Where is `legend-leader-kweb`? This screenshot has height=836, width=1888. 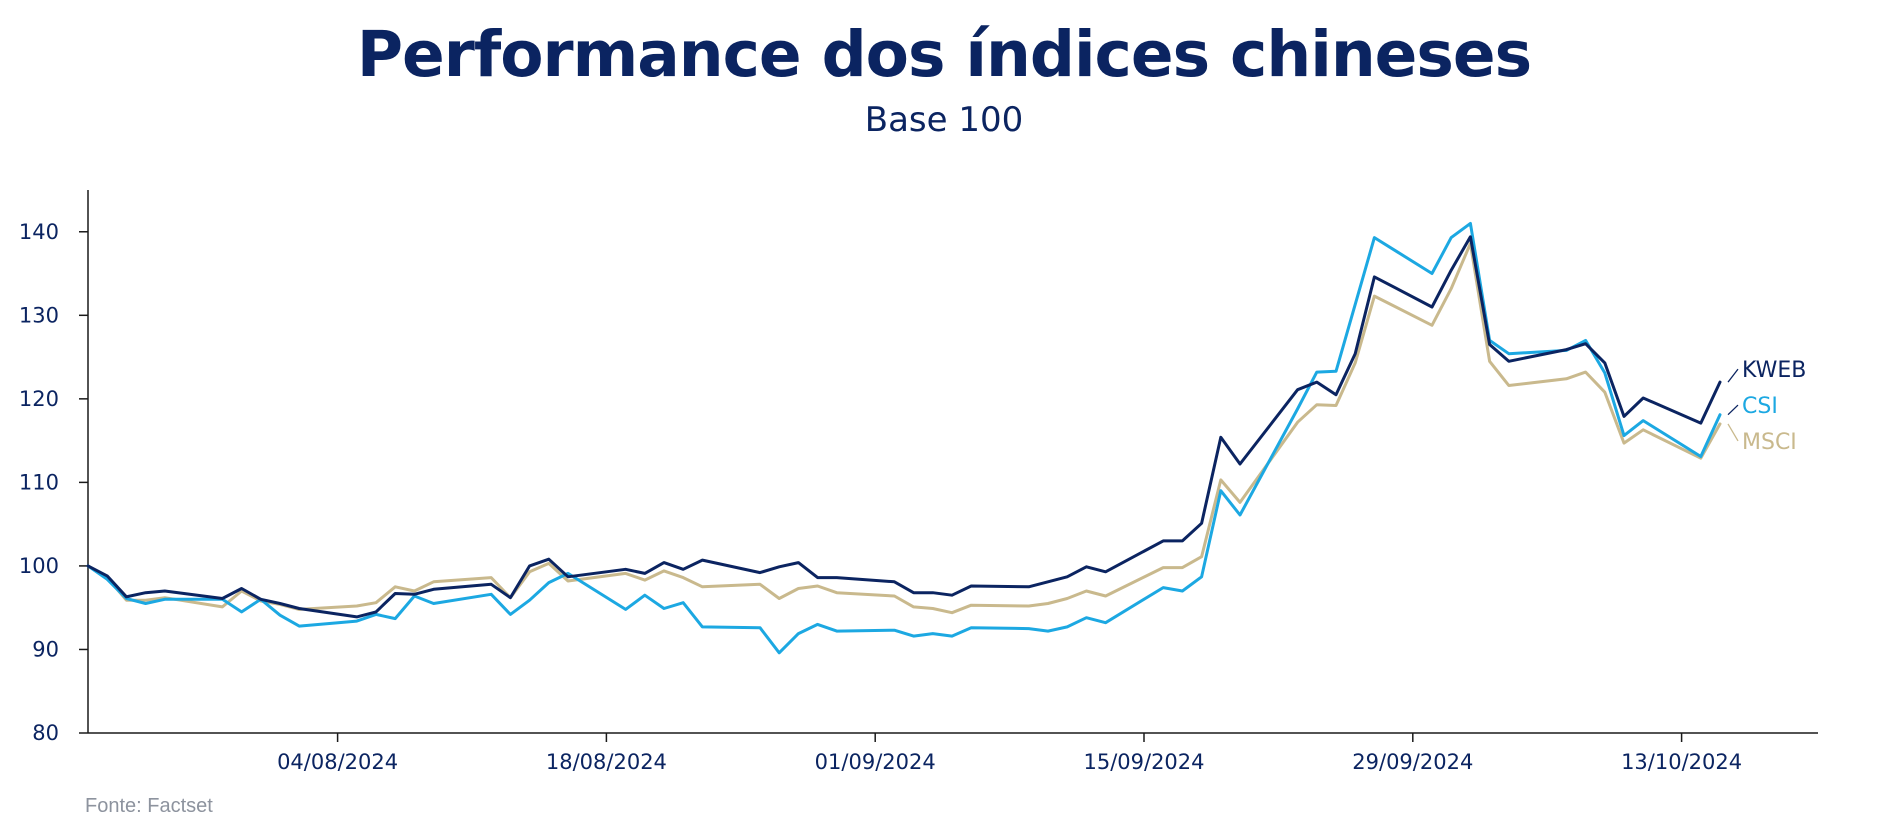
legend-leader-kweb is located at coordinates (1733, 375).